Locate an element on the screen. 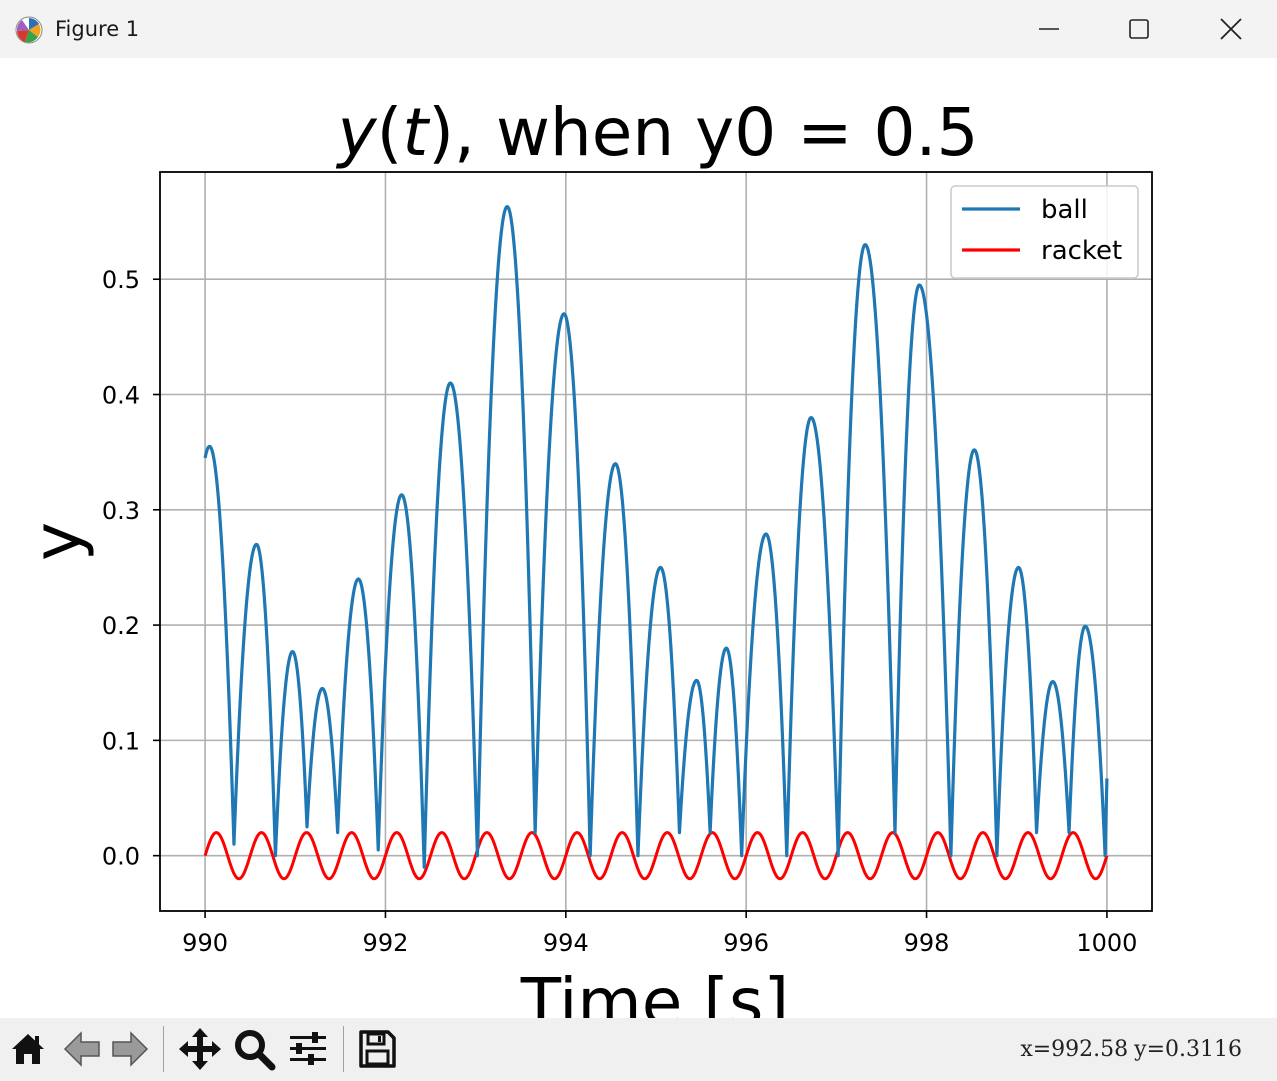 This screenshot has width=1277, height=1081. x-tick-label: 998 is located at coordinates (927, 943).